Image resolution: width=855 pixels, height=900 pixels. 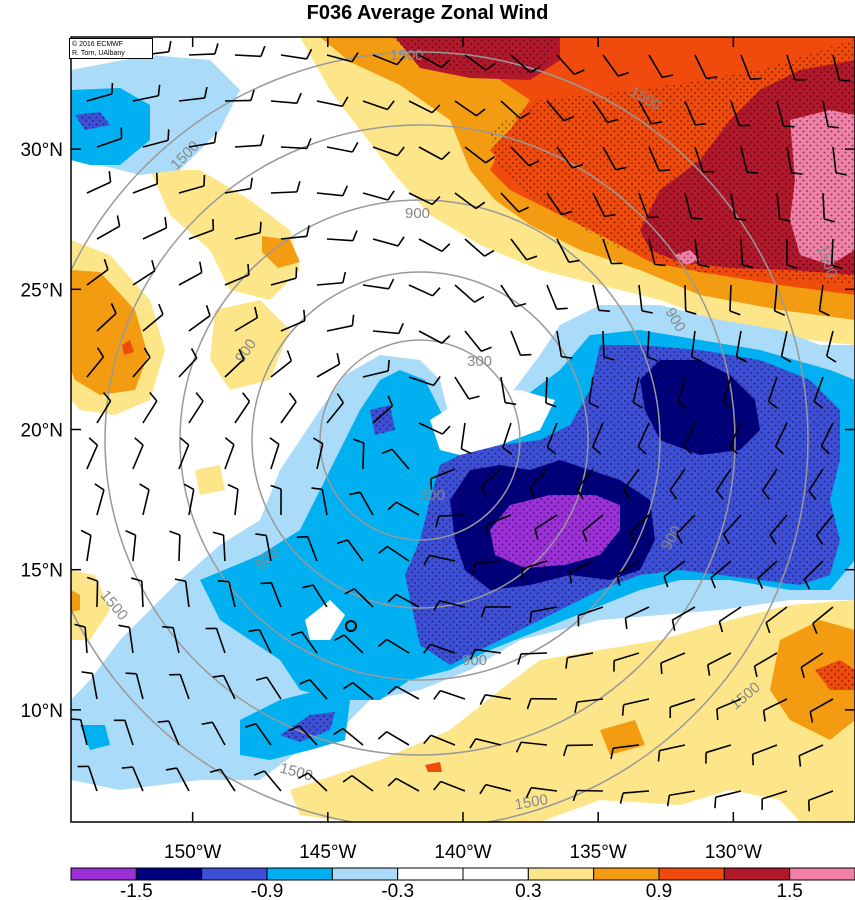 I want to click on colorbar-label: 0.9, so click(x=659, y=890).